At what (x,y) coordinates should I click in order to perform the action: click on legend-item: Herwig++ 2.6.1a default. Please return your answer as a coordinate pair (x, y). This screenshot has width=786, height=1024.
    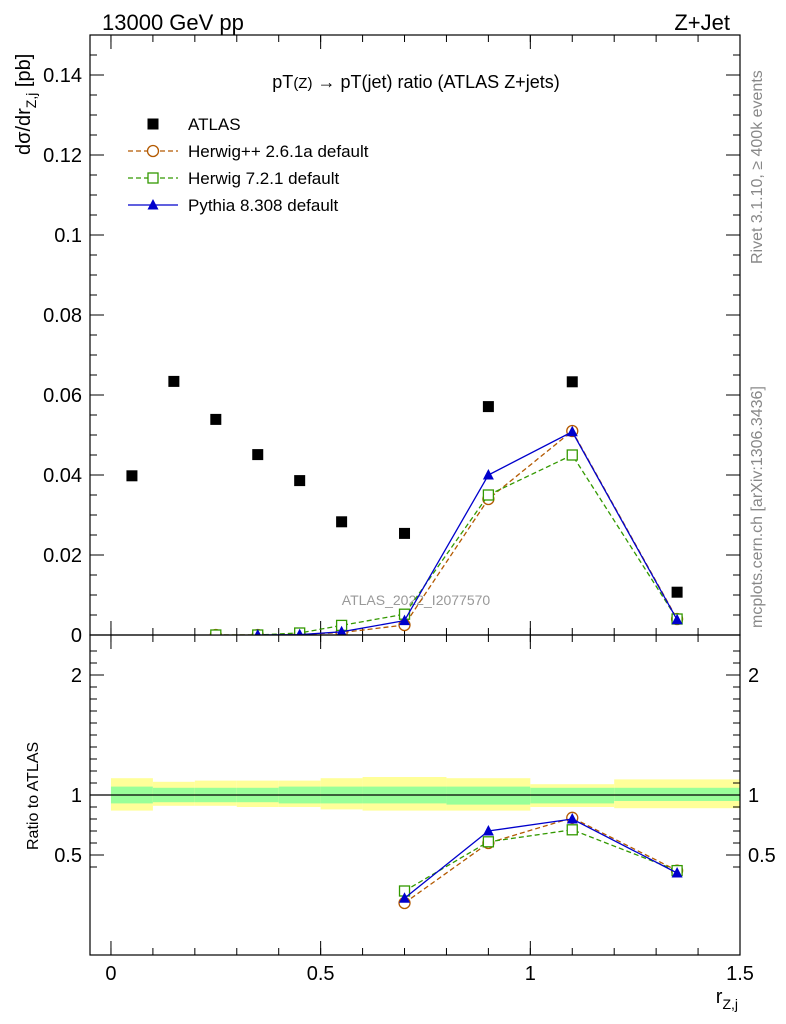
    Looking at the image, I should click on (248, 151).